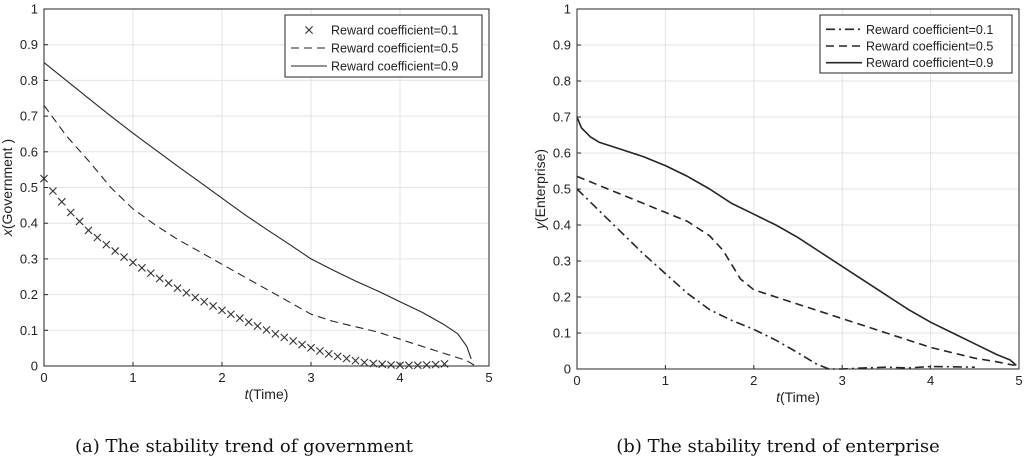  Describe the element at coordinates (562, 225) in the screenshot. I see `y-tick-label: 0.4` at that location.